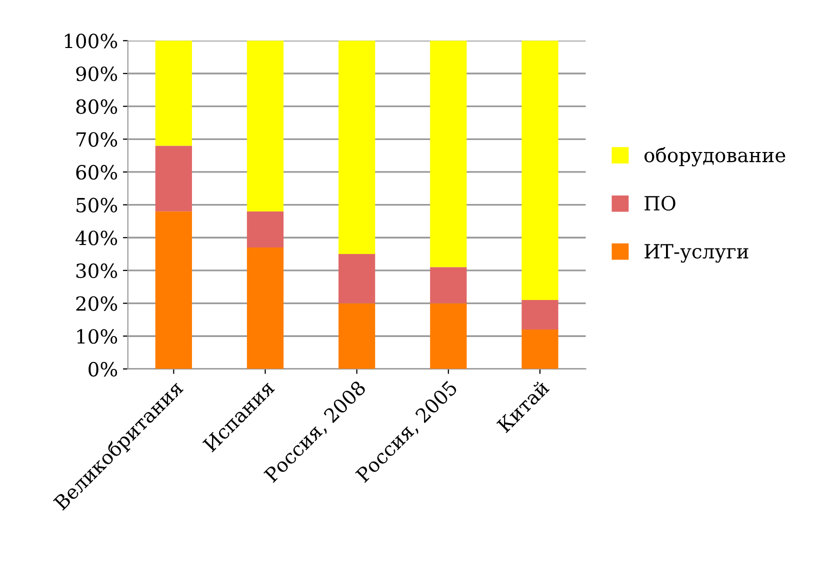  Describe the element at coordinates (97, 74) in the screenshot. I see `y-tick-label: 90%` at that location.